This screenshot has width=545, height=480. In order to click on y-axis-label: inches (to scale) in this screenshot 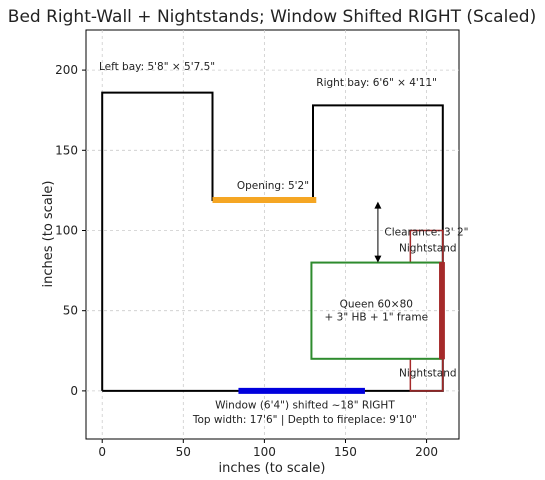, I will do `click(48, 234)`.